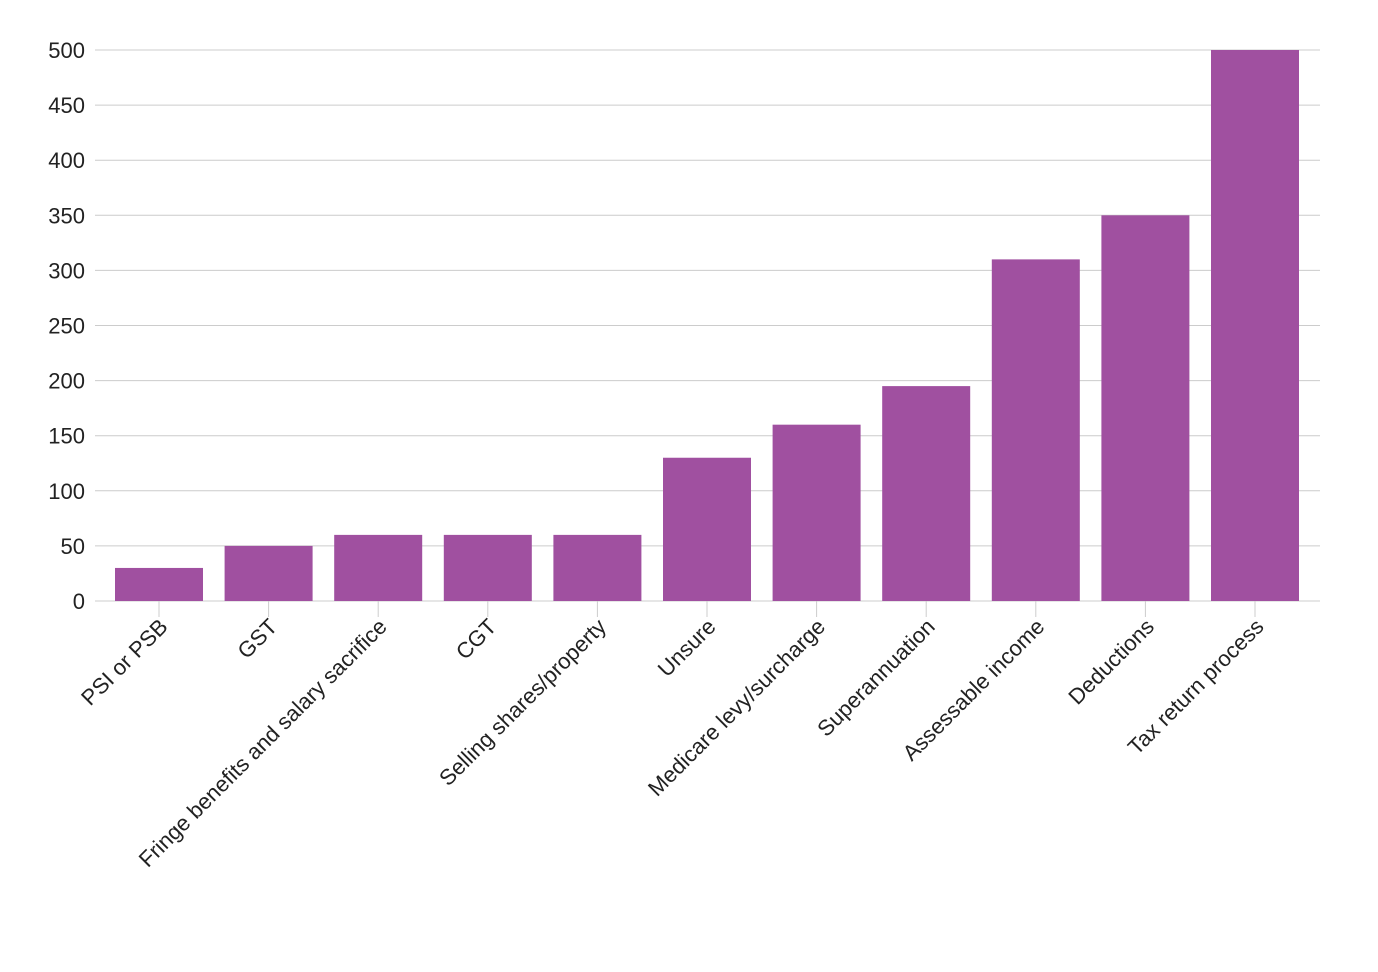  I want to click on x-tick-label: Unsure, so click(687, 648).